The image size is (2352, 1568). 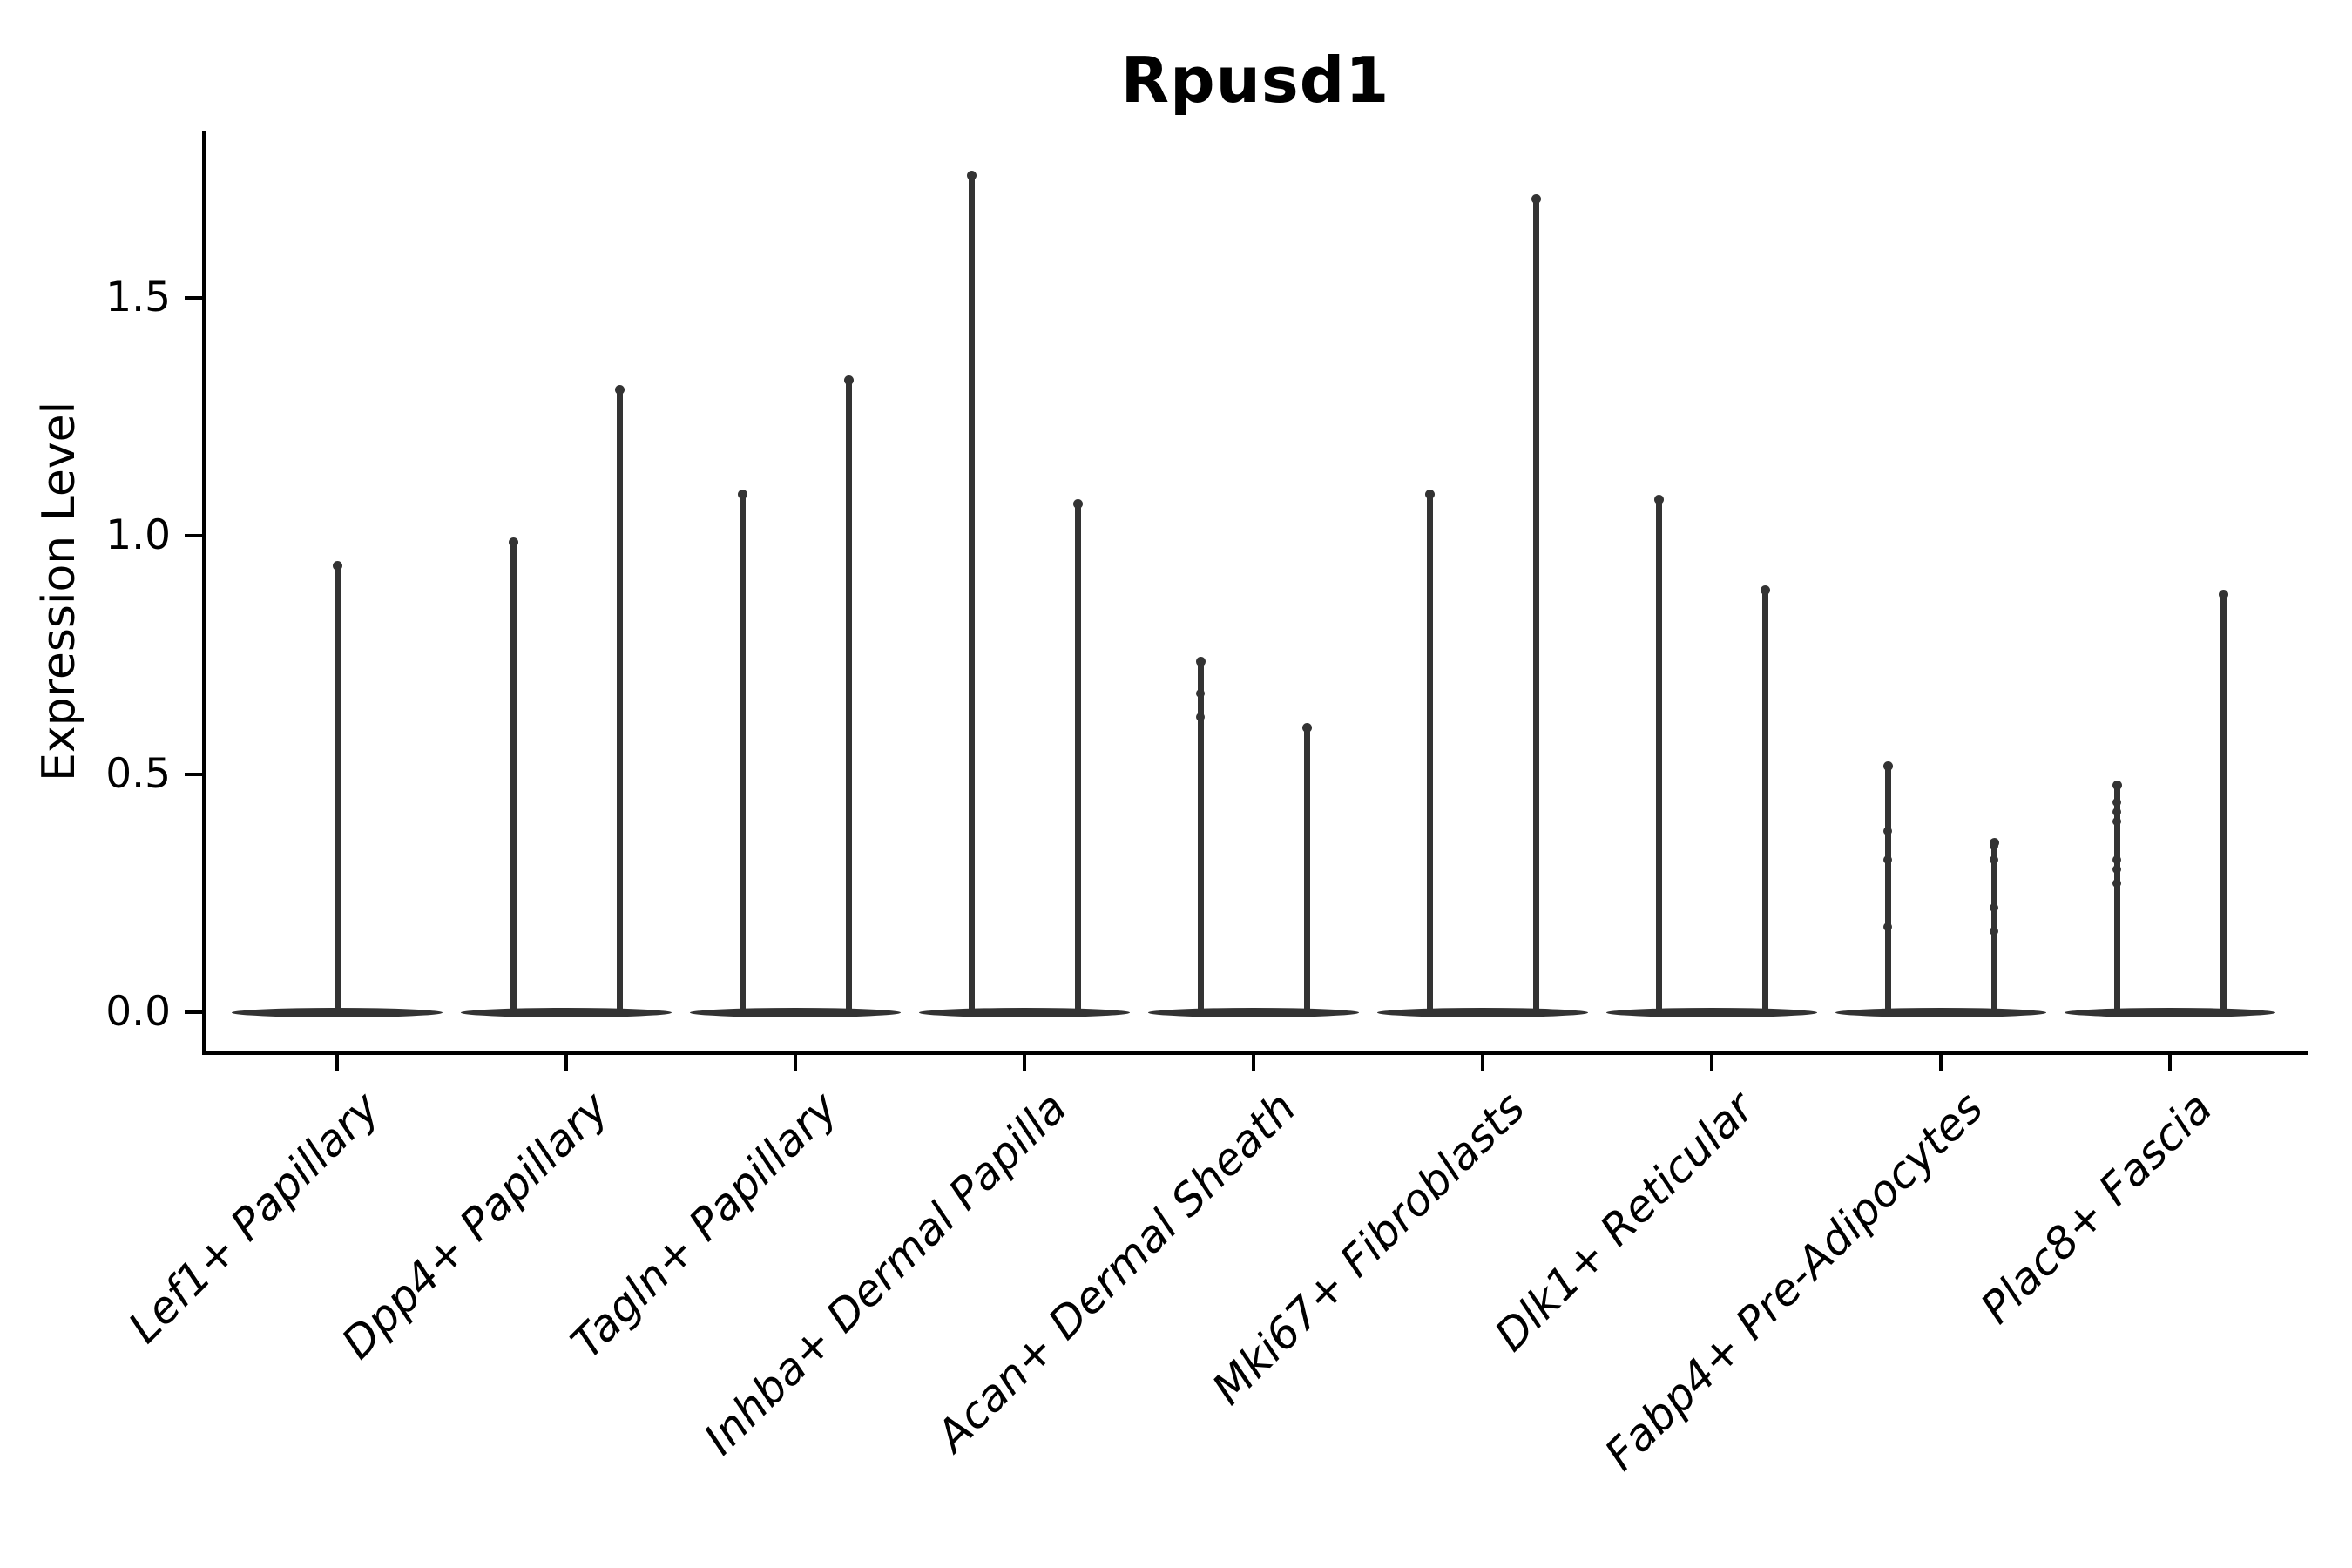 What do you see at coordinates (1794, 1281) in the screenshot?
I see `x-tick-label: Fabp4+ Pre-Adipocytes` at bounding box center [1794, 1281].